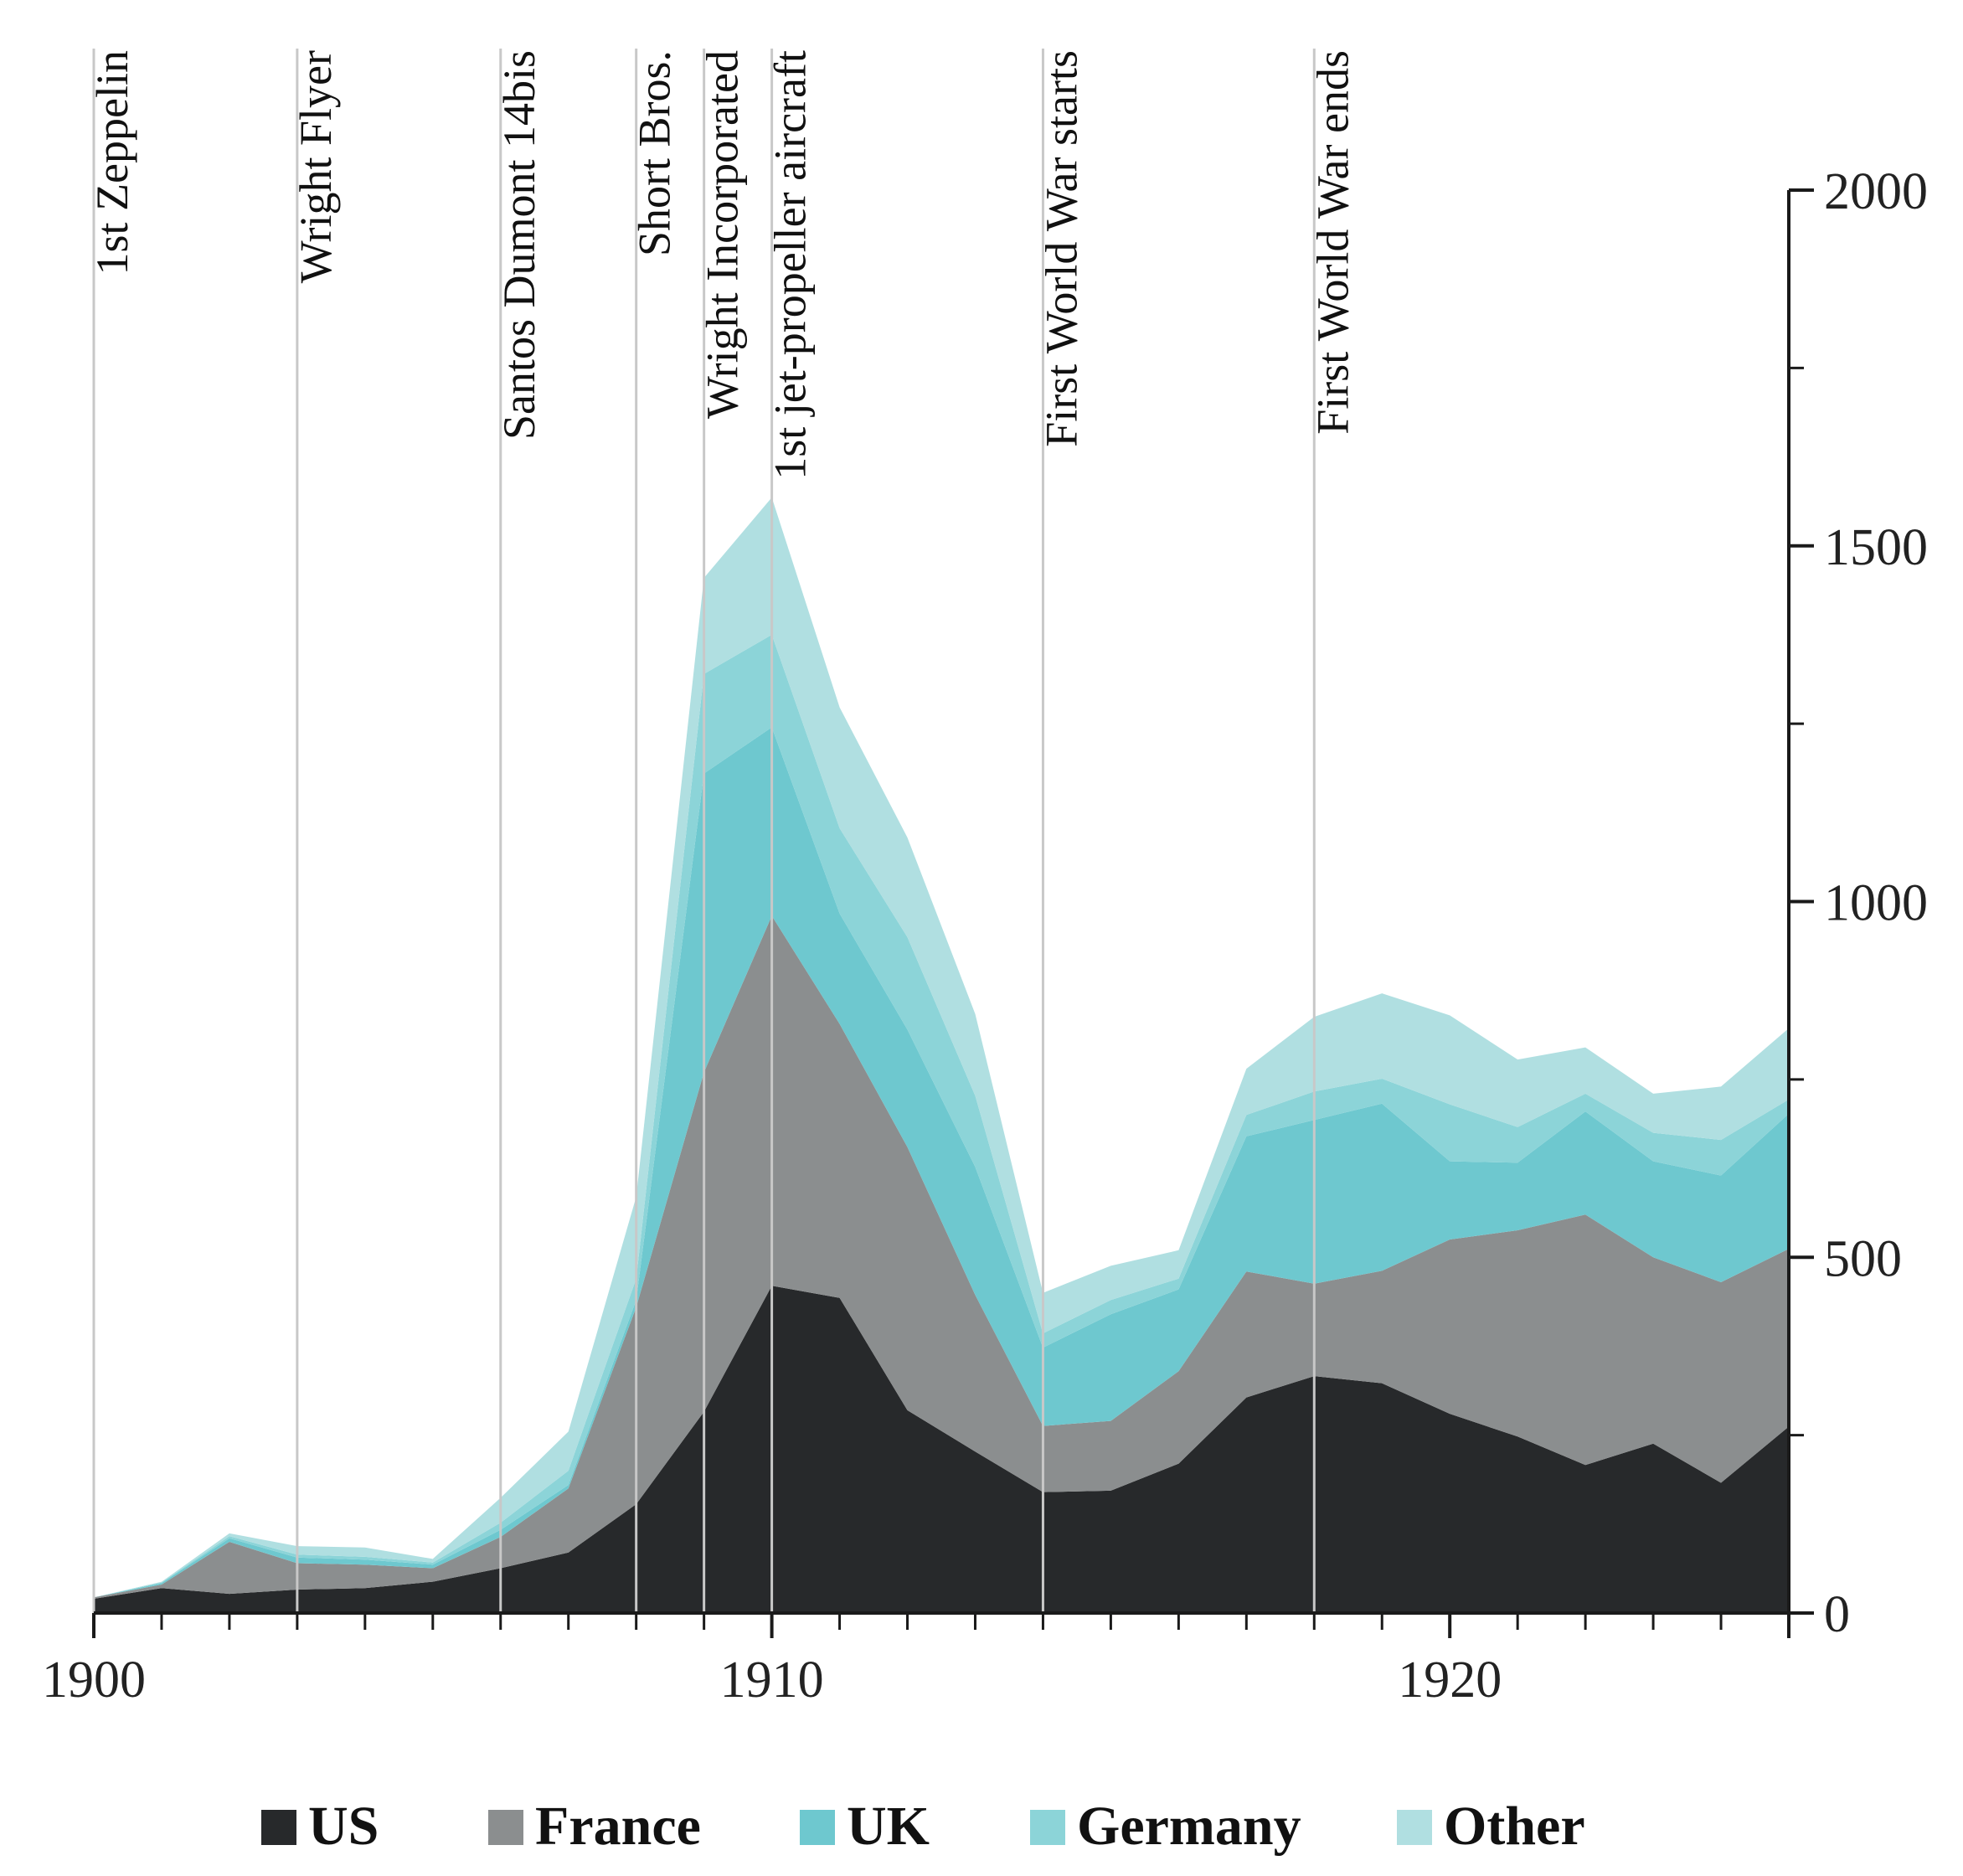  Describe the element at coordinates (655, 153) in the screenshot. I see `event-label: Short Bros.` at that location.